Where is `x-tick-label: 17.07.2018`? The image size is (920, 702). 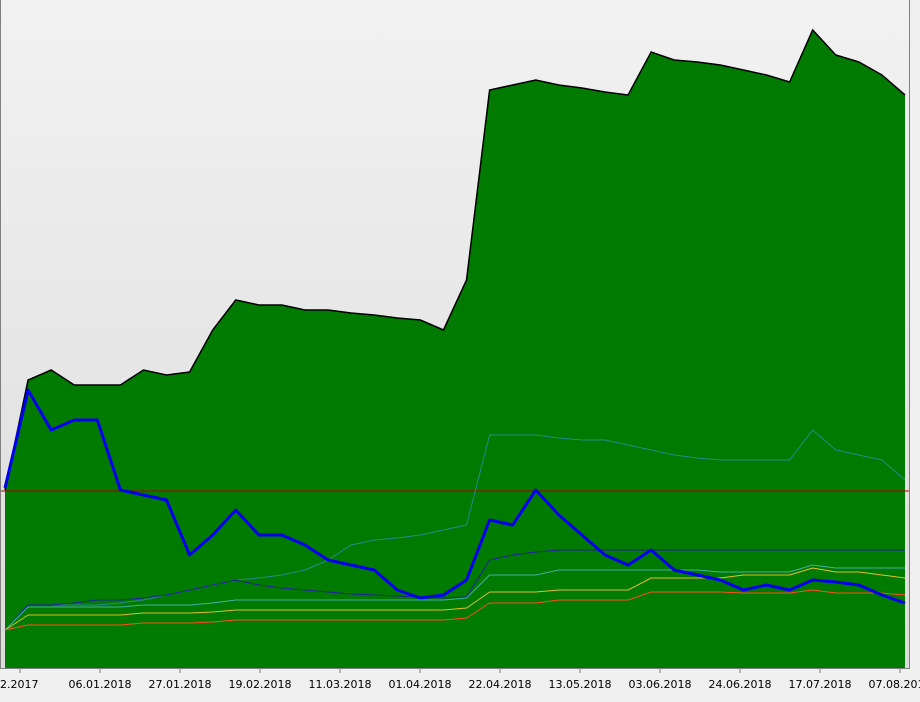 x-tick-label: 17.07.2018 is located at coordinates (820, 684).